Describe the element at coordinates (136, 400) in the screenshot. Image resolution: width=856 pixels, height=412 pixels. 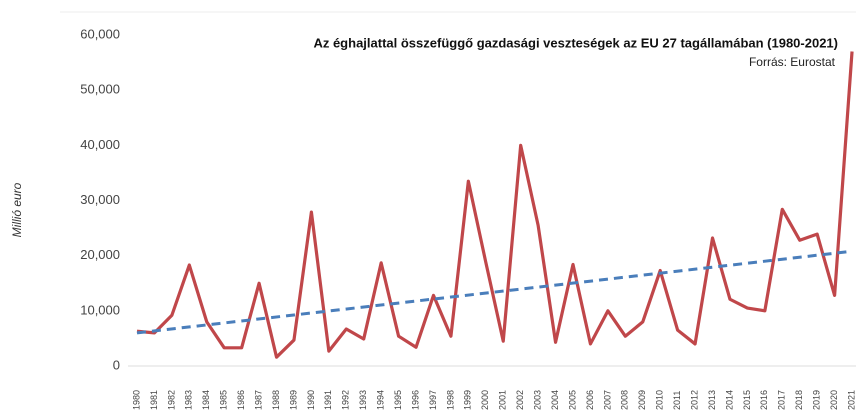
I see `x-tick-label: 1980` at that location.